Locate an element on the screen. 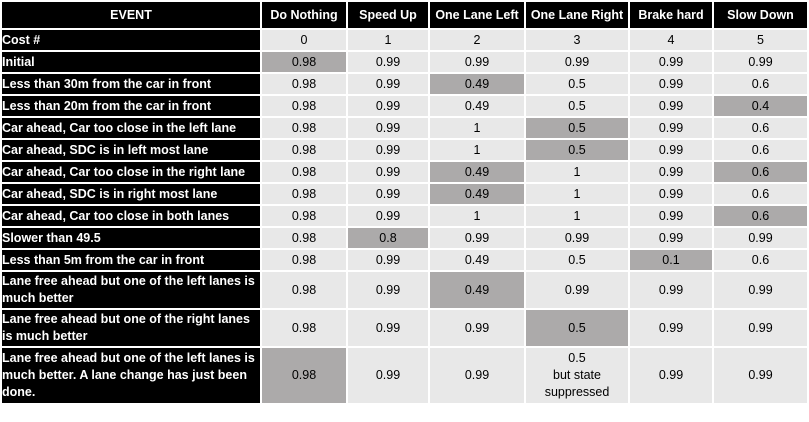  value-cell: 4 is located at coordinates (671, 40).